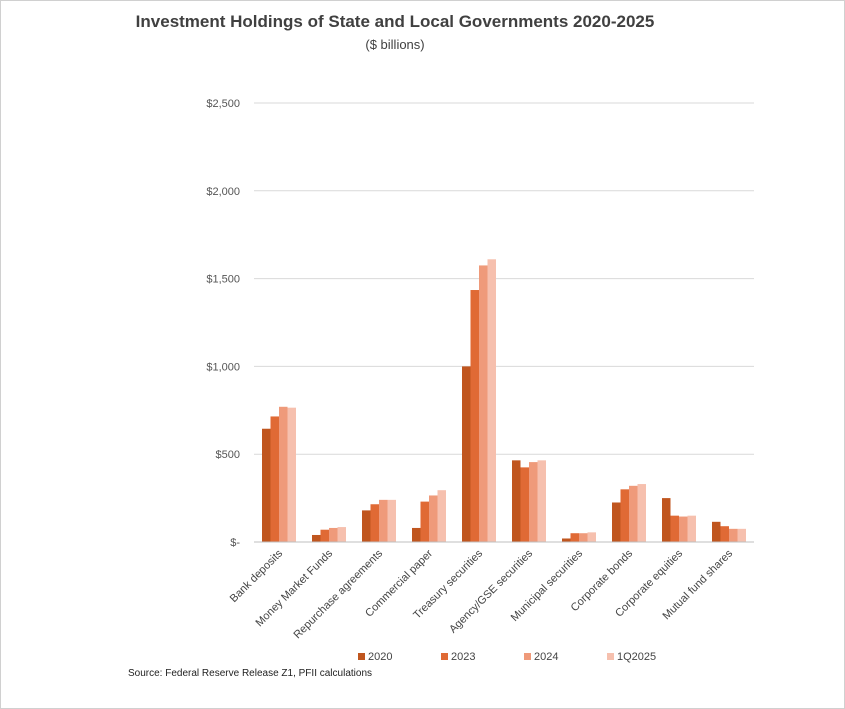 The width and height of the screenshot is (845, 709). Describe the element at coordinates (507, 657) in the screenshot. I see `legend: 2020 2023 2024 1Q2025` at that location.